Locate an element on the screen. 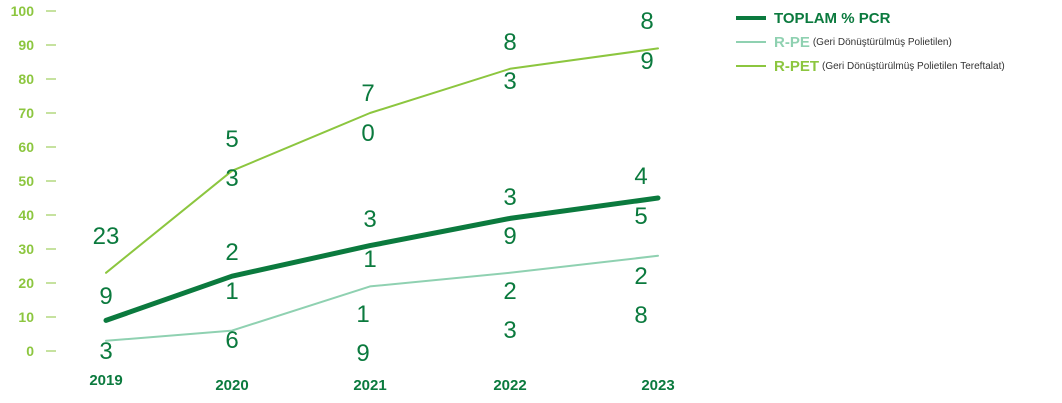 The width and height of the screenshot is (1062, 403). y-tick-label-30: 30 is located at coordinates (26, 249).